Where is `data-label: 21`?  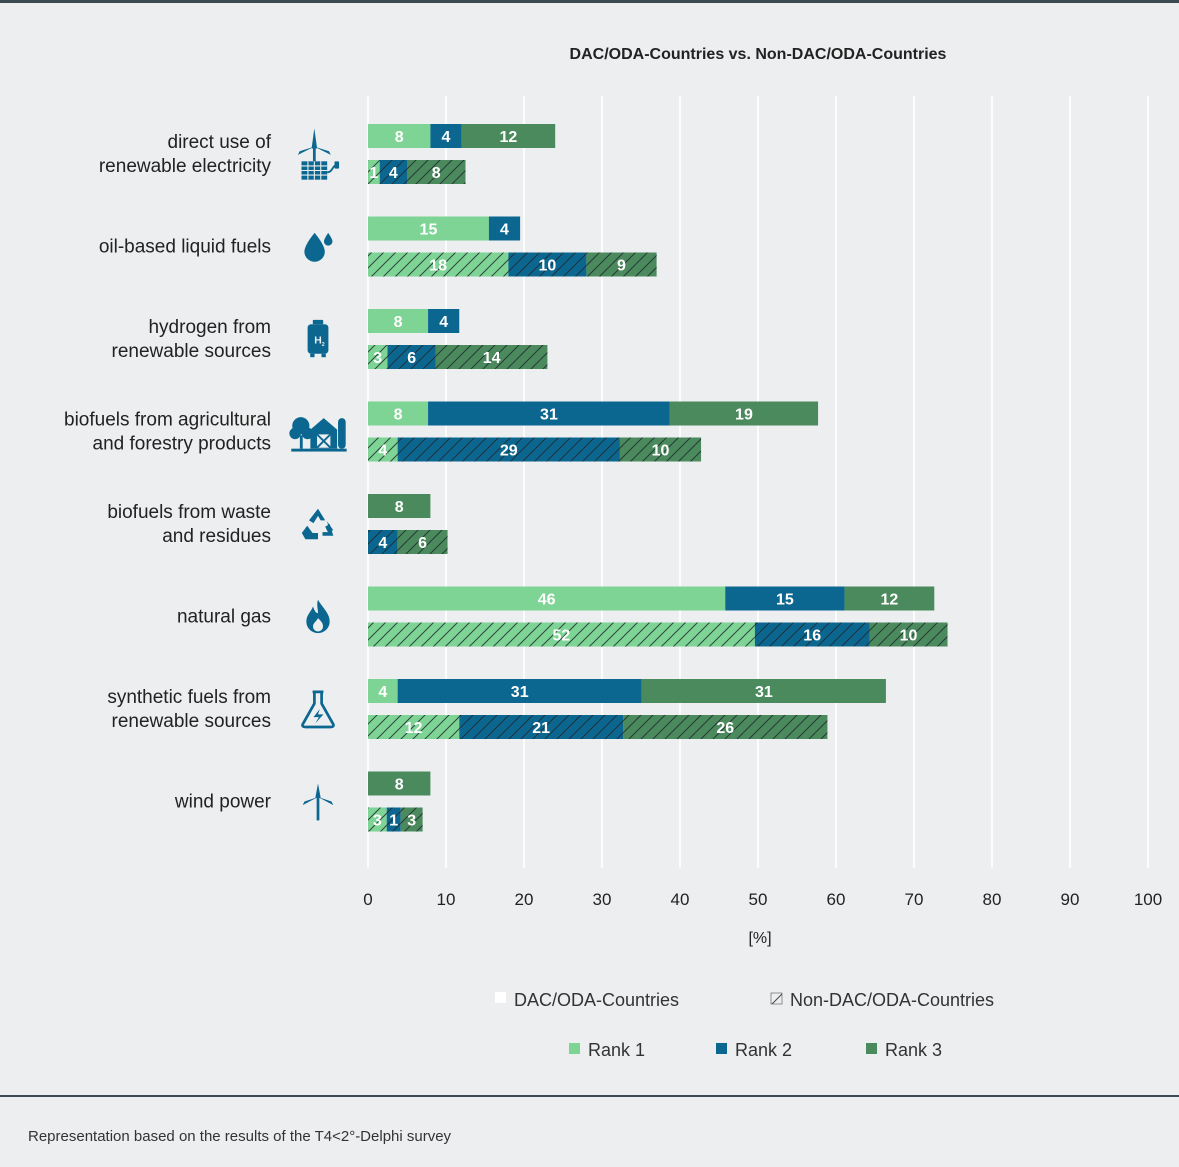
data-label: 21 is located at coordinates (541, 728).